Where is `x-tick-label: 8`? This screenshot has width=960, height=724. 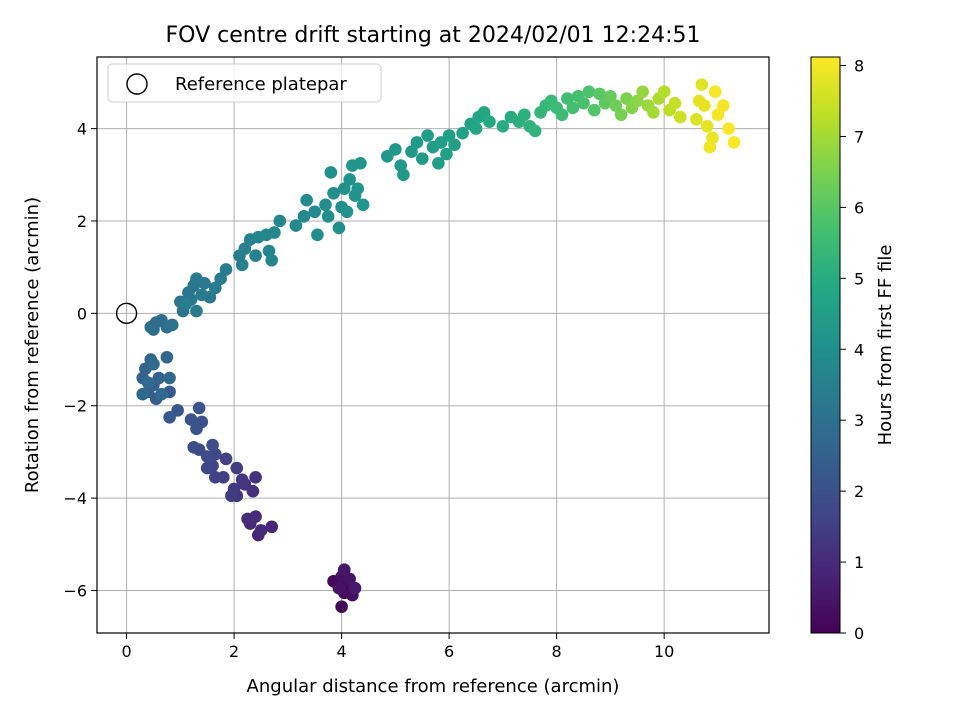 x-tick-label: 8 is located at coordinates (557, 651).